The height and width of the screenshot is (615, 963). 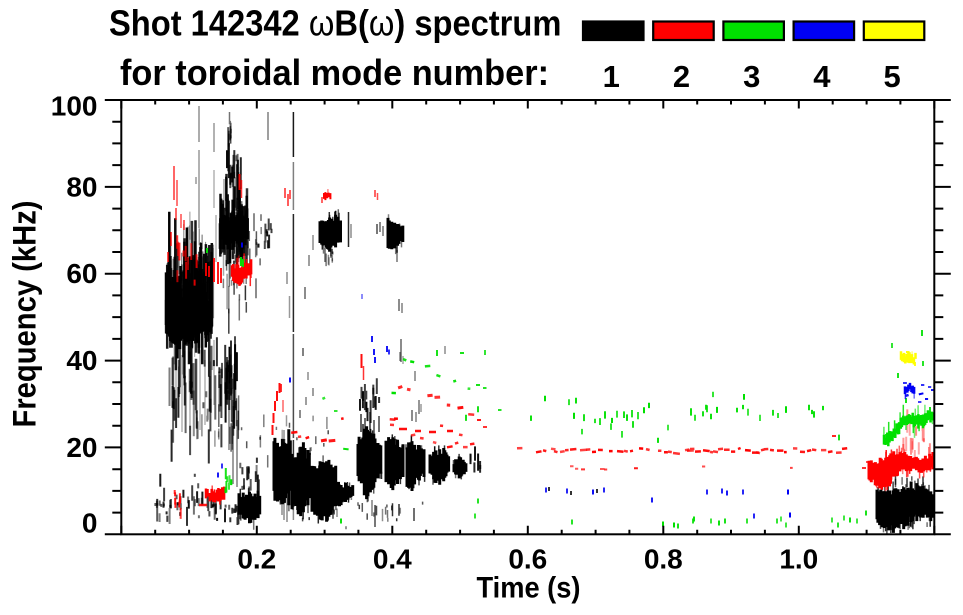 I want to click on svg-text: 5, so click(x=891, y=76).